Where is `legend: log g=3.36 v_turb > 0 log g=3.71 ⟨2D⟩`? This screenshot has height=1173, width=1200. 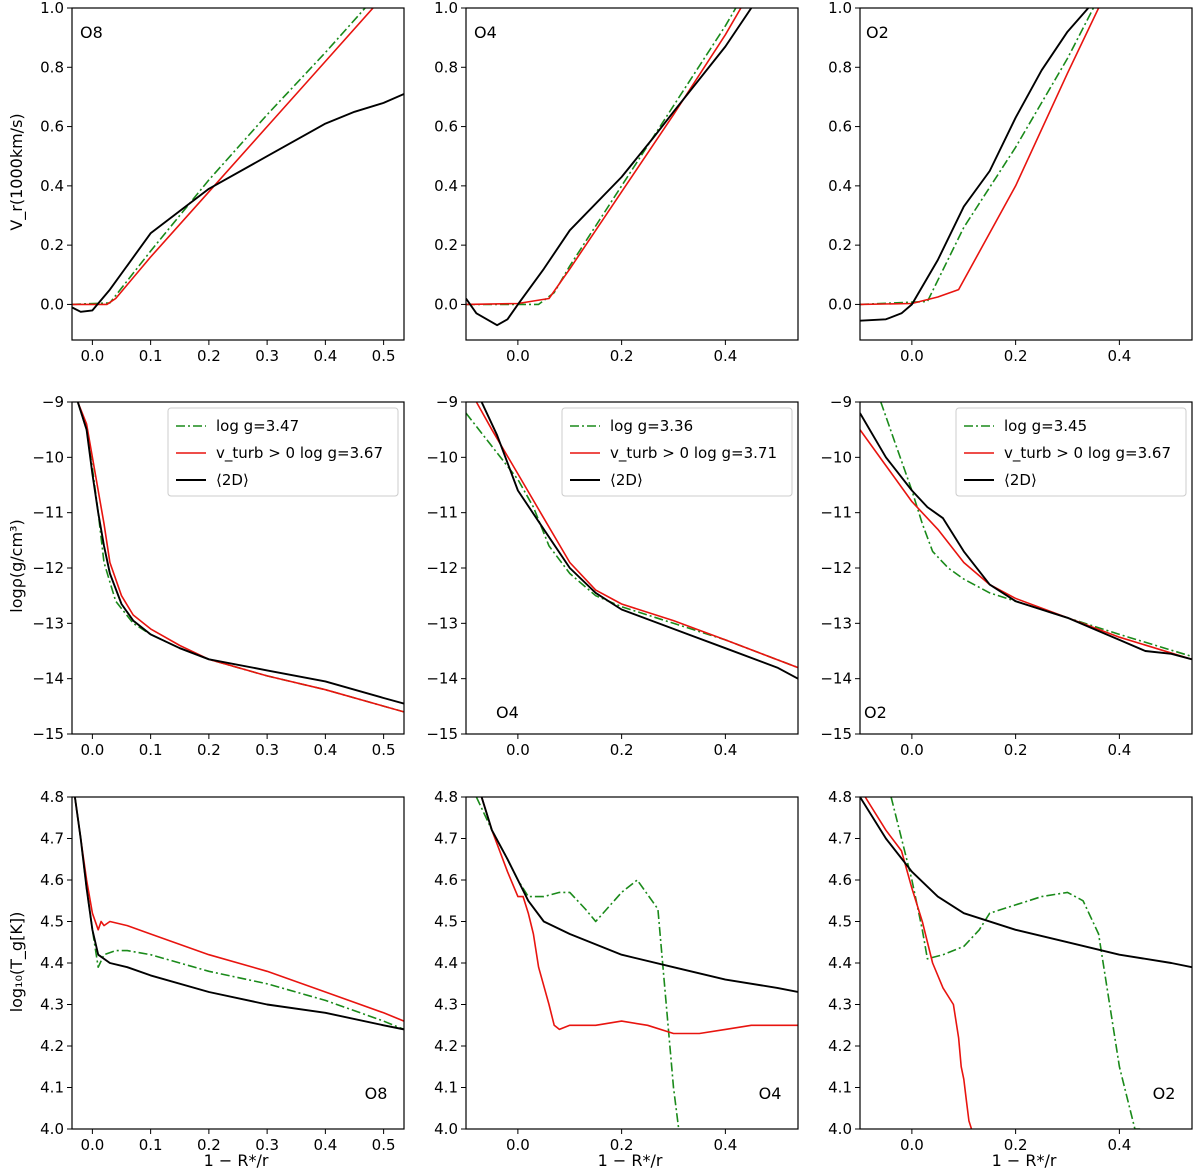 legend: log g=3.36 v_turb > 0 log g=3.71 ⟨2D⟩ is located at coordinates (677, 452).